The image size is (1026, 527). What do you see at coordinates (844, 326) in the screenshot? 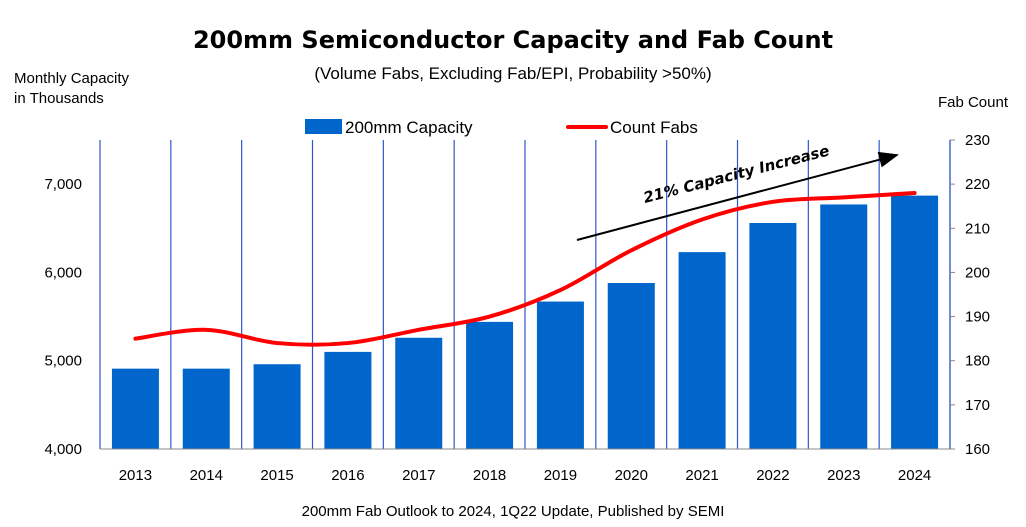
I see `bar-2023` at bounding box center [844, 326].